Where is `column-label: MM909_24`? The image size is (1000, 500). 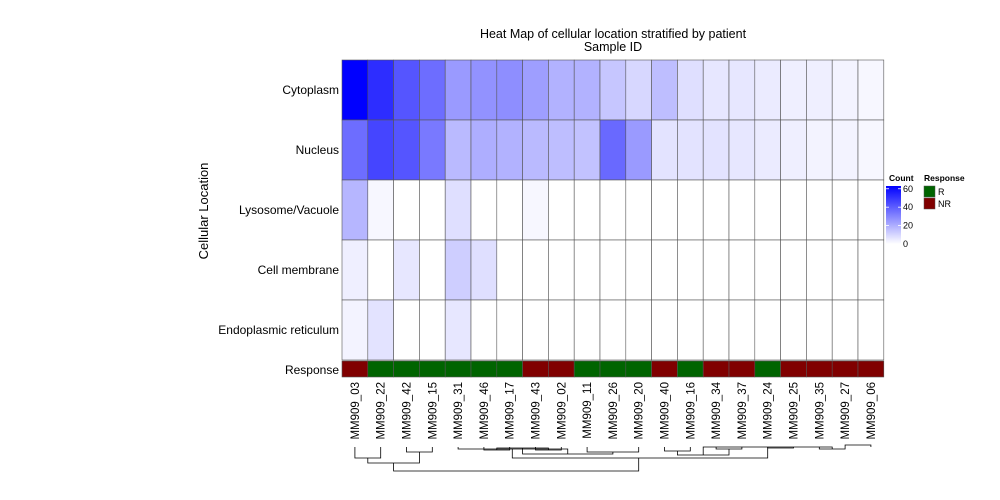 column-label: MM909_24 is located at coordinates (769, 410).